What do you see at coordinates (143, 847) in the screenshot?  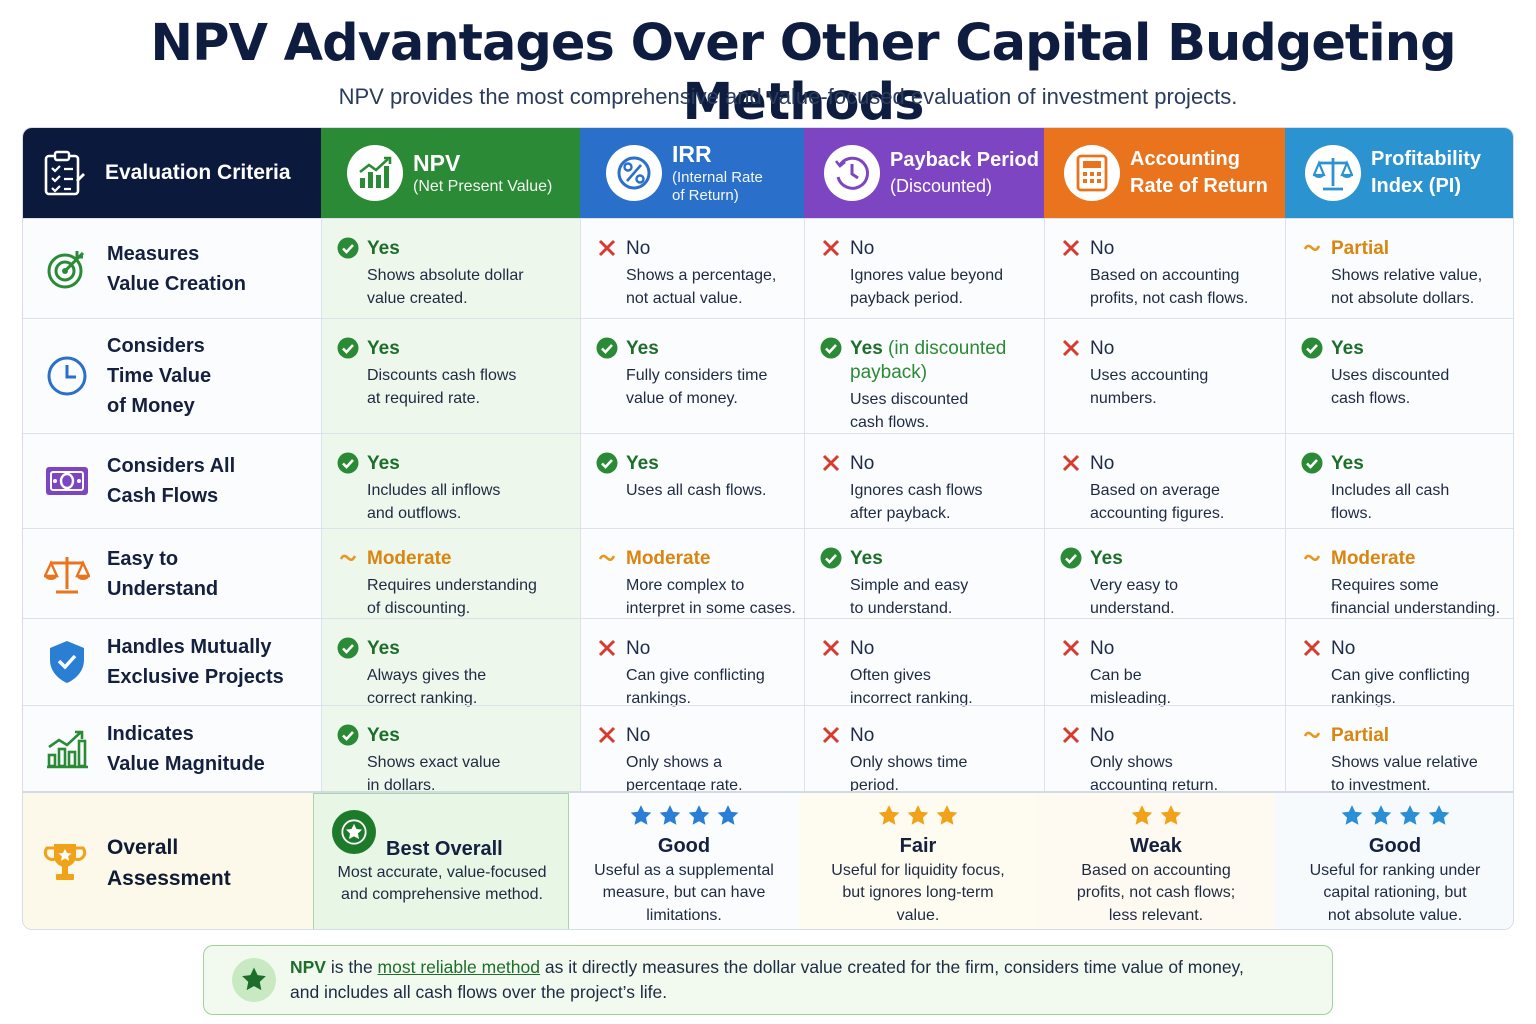 I see `assessment-label-1: Overall` at bounding box center [143, 847].